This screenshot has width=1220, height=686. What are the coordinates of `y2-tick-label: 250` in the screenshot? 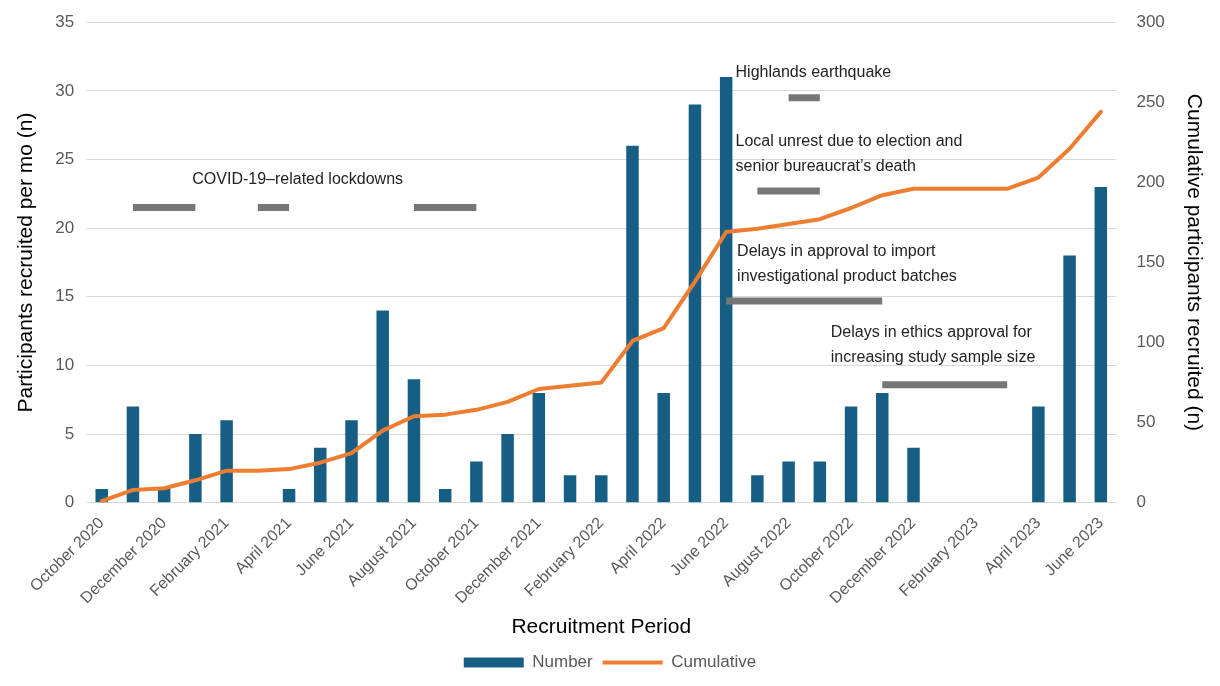 It's located at (1150, 101).